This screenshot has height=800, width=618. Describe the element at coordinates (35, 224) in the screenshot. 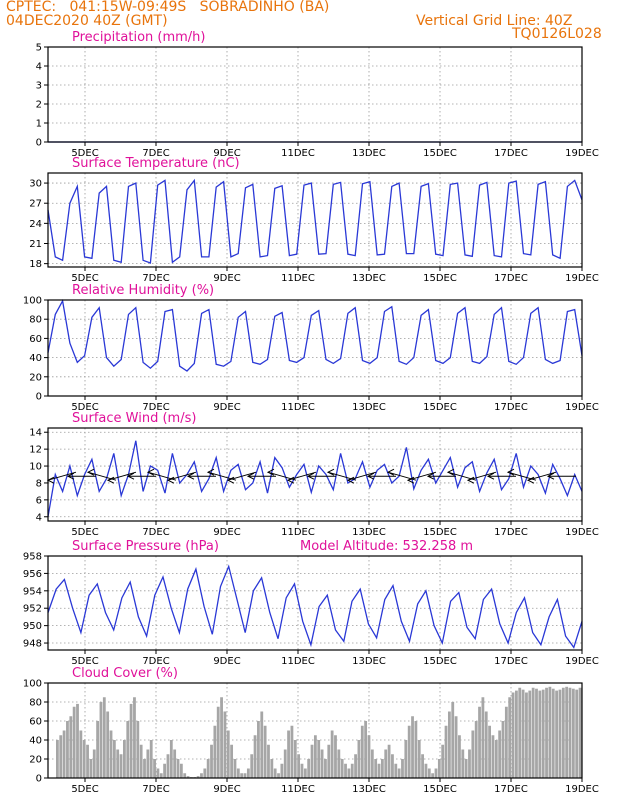

I see `y-tick-label: 24` at that location.